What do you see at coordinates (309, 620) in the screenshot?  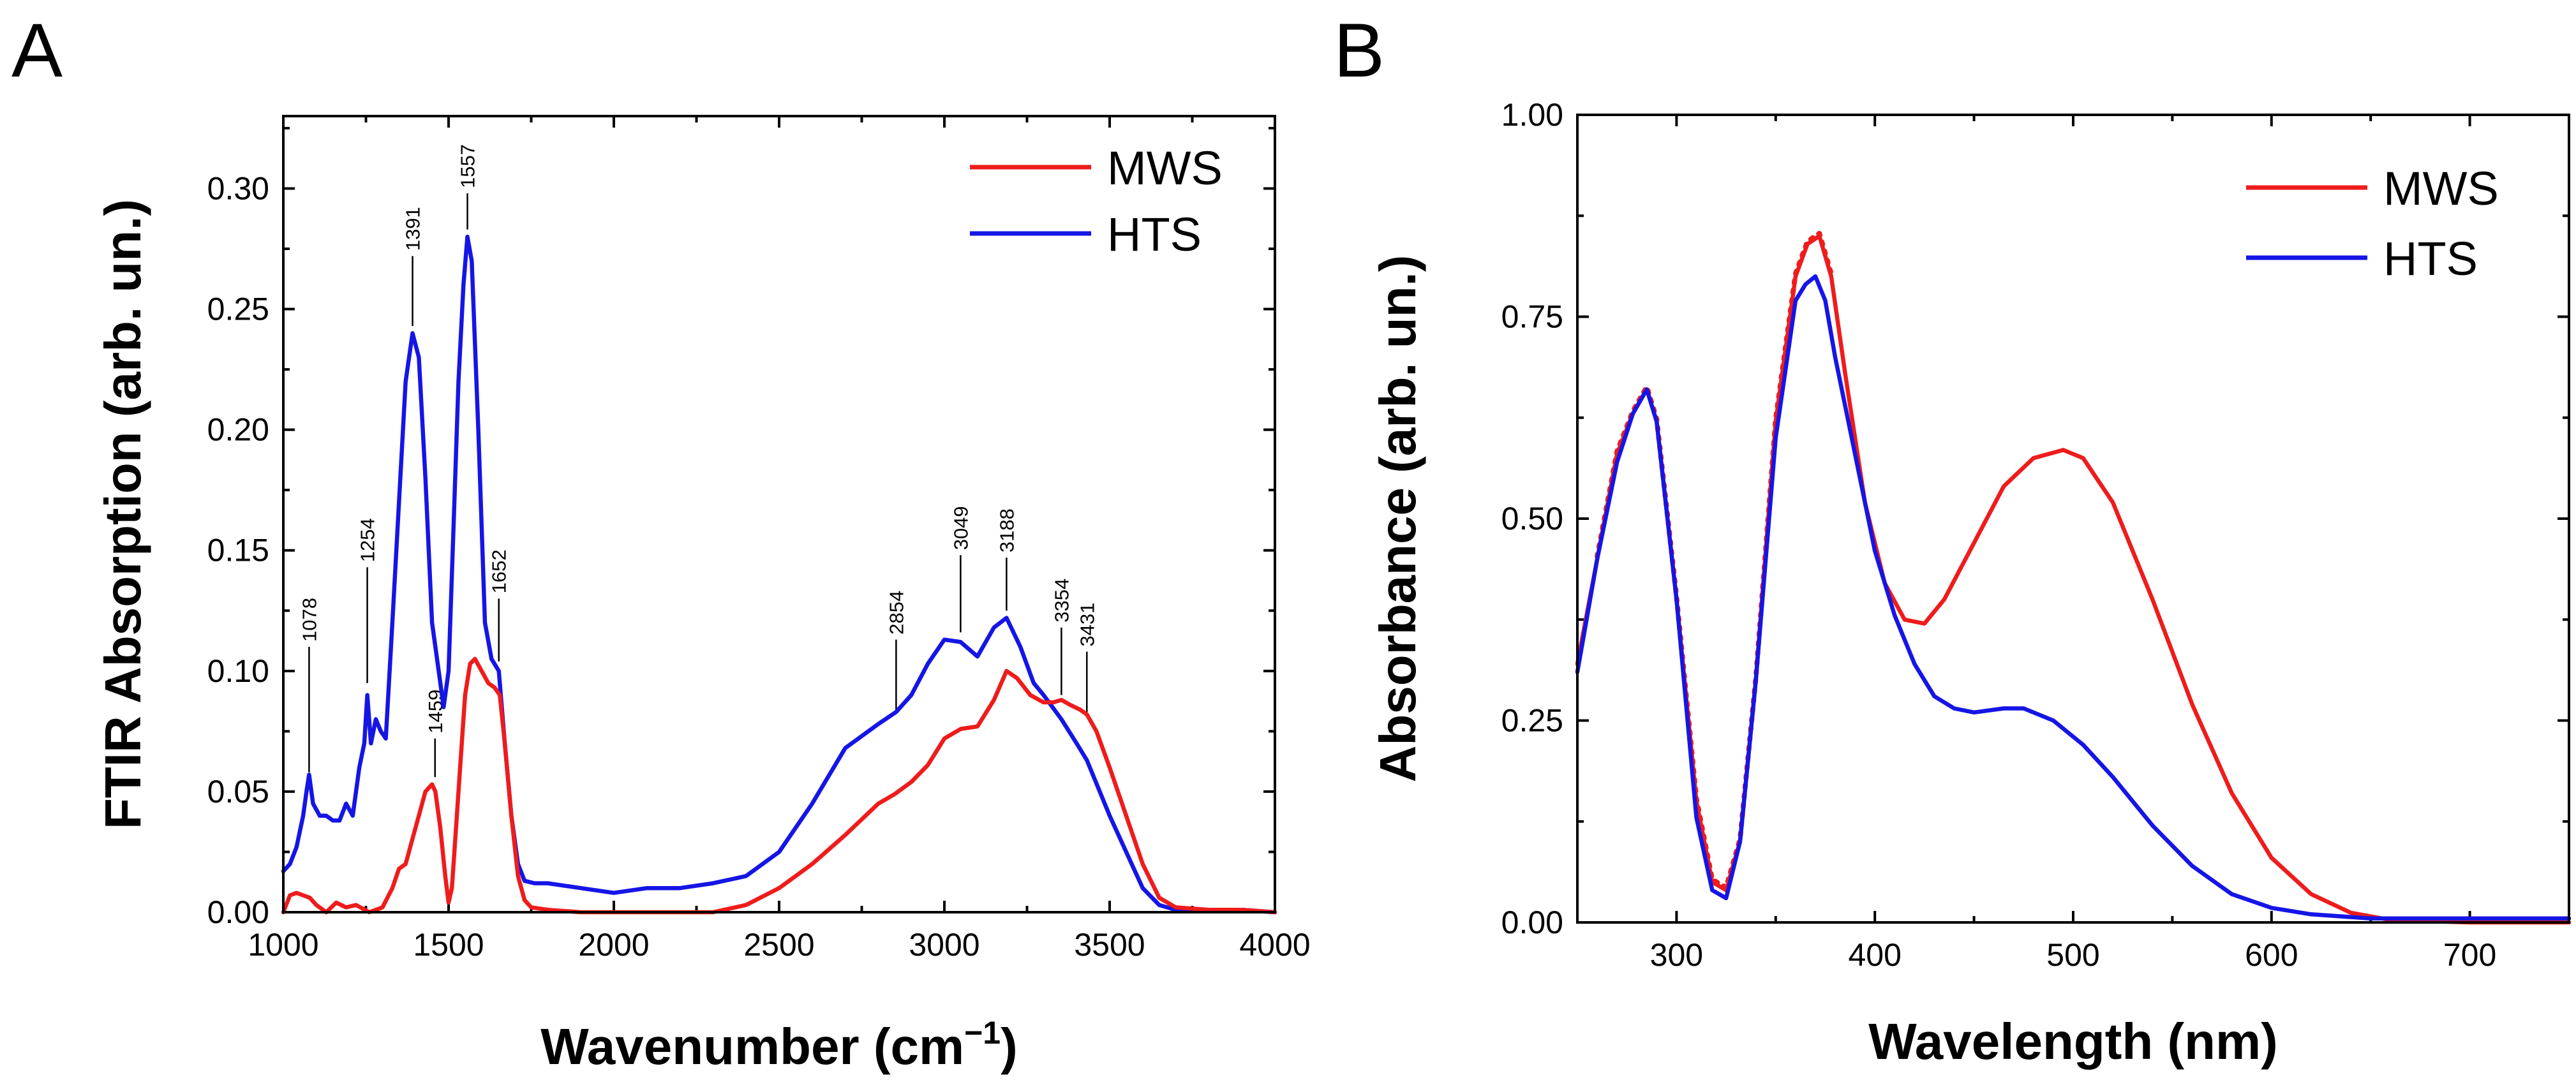 I see `panel-a-peak-label: 1078` at bounding box center [309, 620].